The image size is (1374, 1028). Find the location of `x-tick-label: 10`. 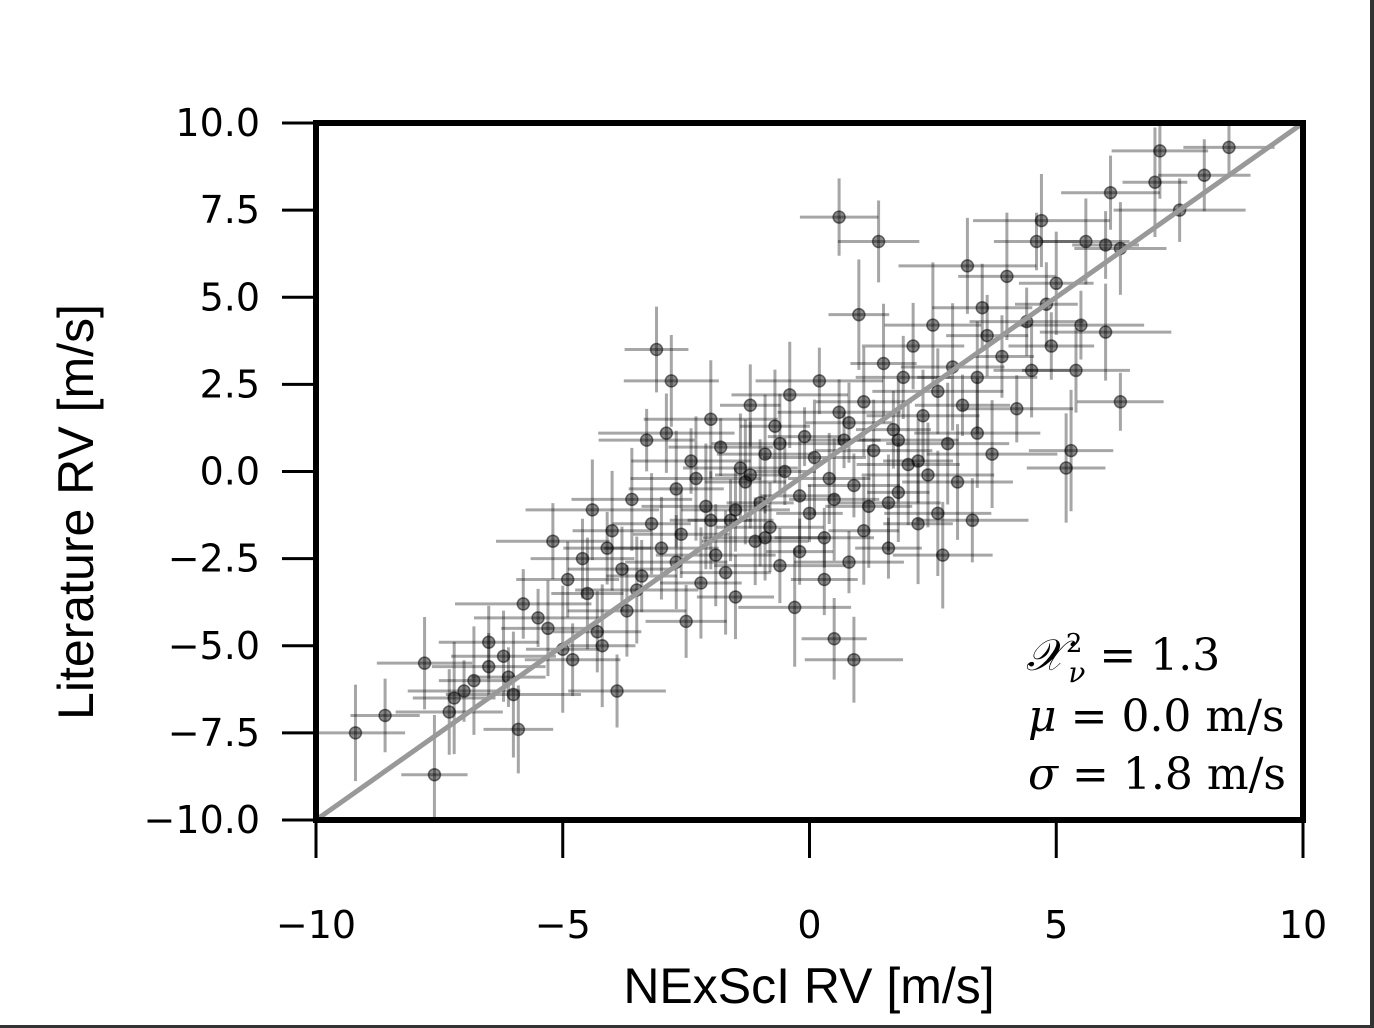

x-tick-label: 10 is located at coordinates (1303, 925).